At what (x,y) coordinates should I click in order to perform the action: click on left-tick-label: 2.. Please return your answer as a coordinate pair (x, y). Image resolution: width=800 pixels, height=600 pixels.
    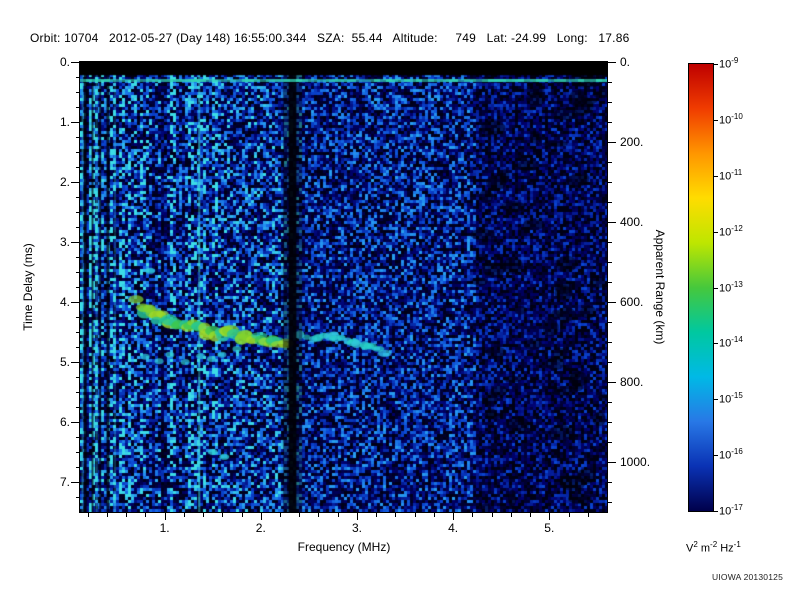
    Looking at the image, I should click on (64, 182).